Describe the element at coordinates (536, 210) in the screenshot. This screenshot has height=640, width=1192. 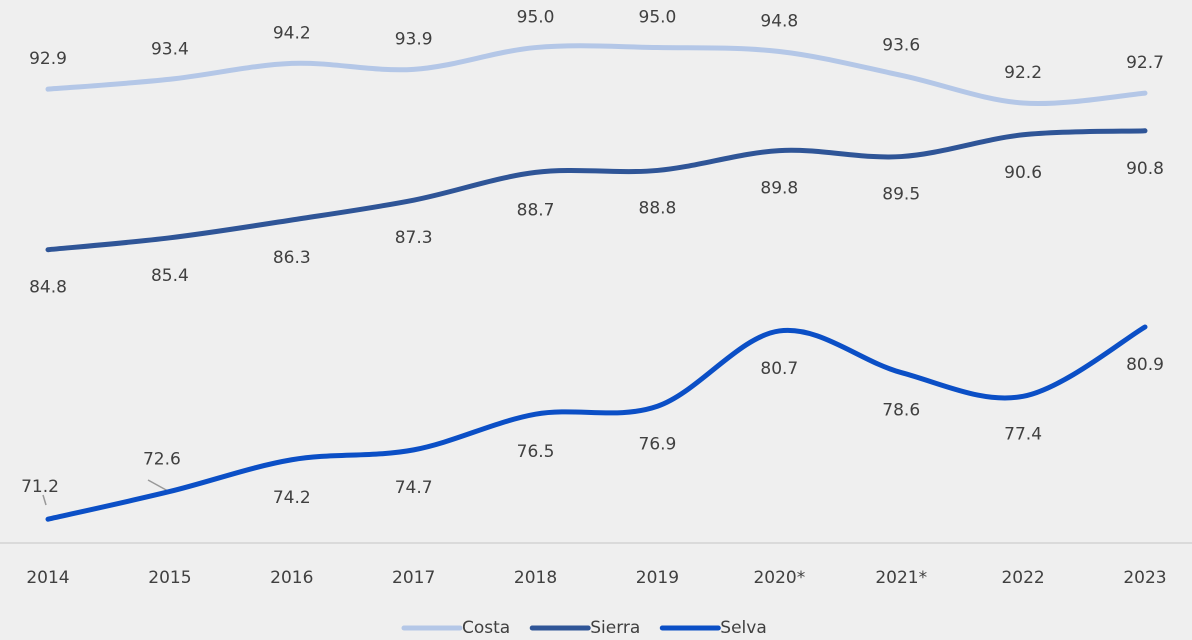
I see `data-label: 88.7` at that location.